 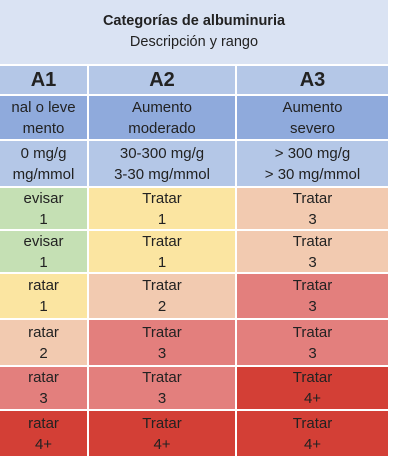 What do you see at coordinates (194, 42) in the screenshot?
I see `header-subtitle: Descripción y rango` at bounding box center [194, 42].